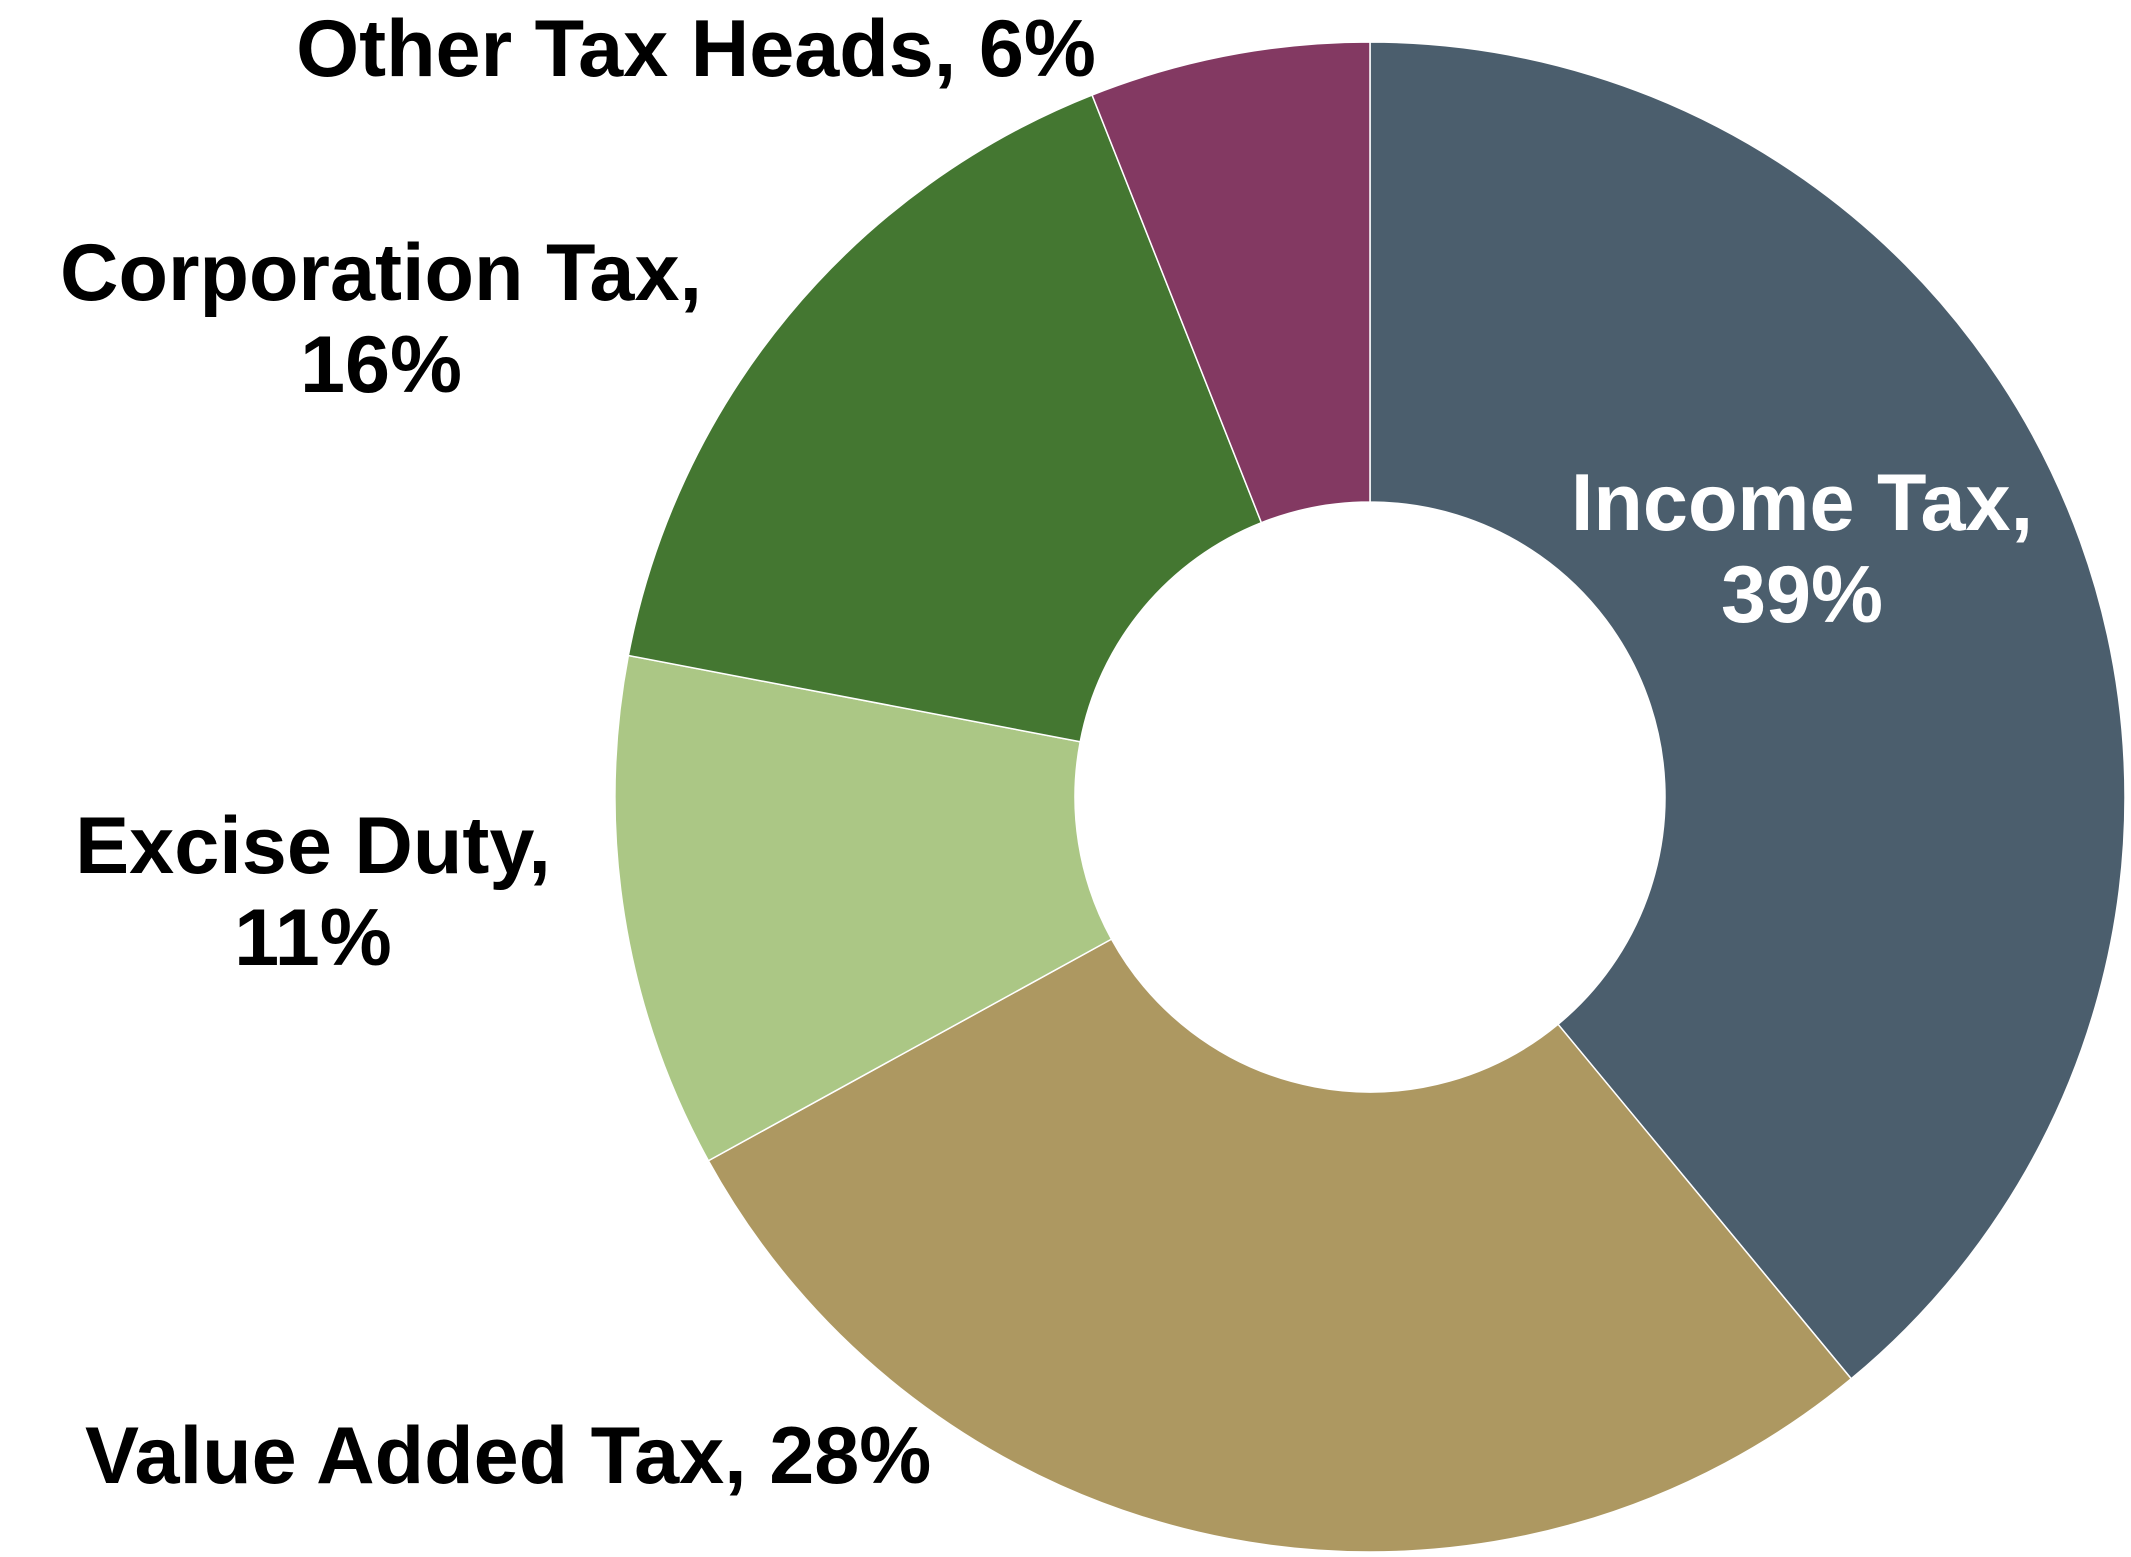 The height and width of the screenshot is (1557, 2131). Describe the element at coordinates (313, 892) in the screenshot. I see `data-label-excise-duty: Excise Duty, 11%` at that location.